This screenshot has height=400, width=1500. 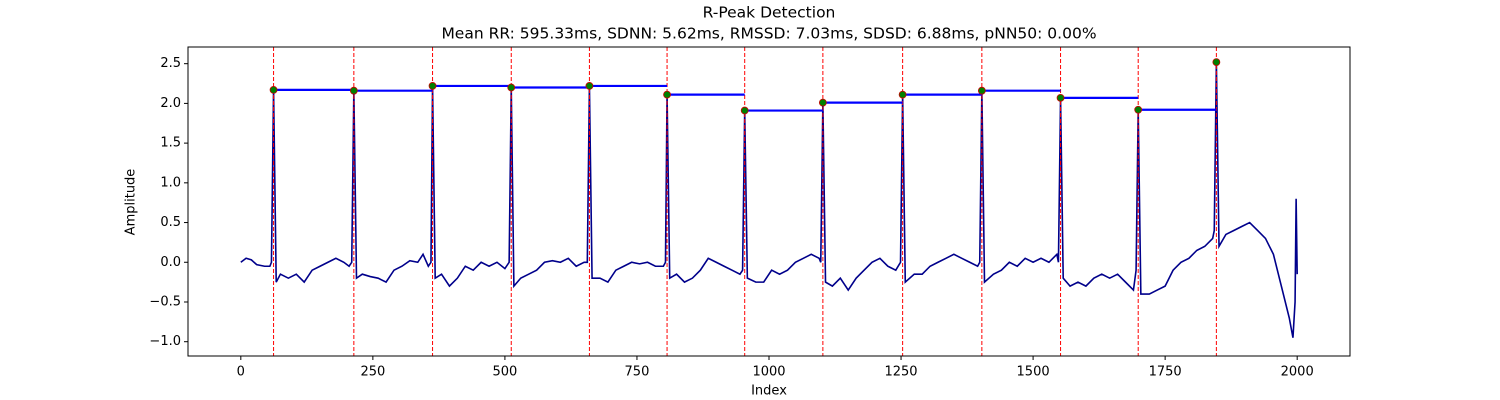 What do you see at coordinates (170, 222) in the screenshot?
I see `y-tick-label: 0.5` at bounding box center [170, 222].